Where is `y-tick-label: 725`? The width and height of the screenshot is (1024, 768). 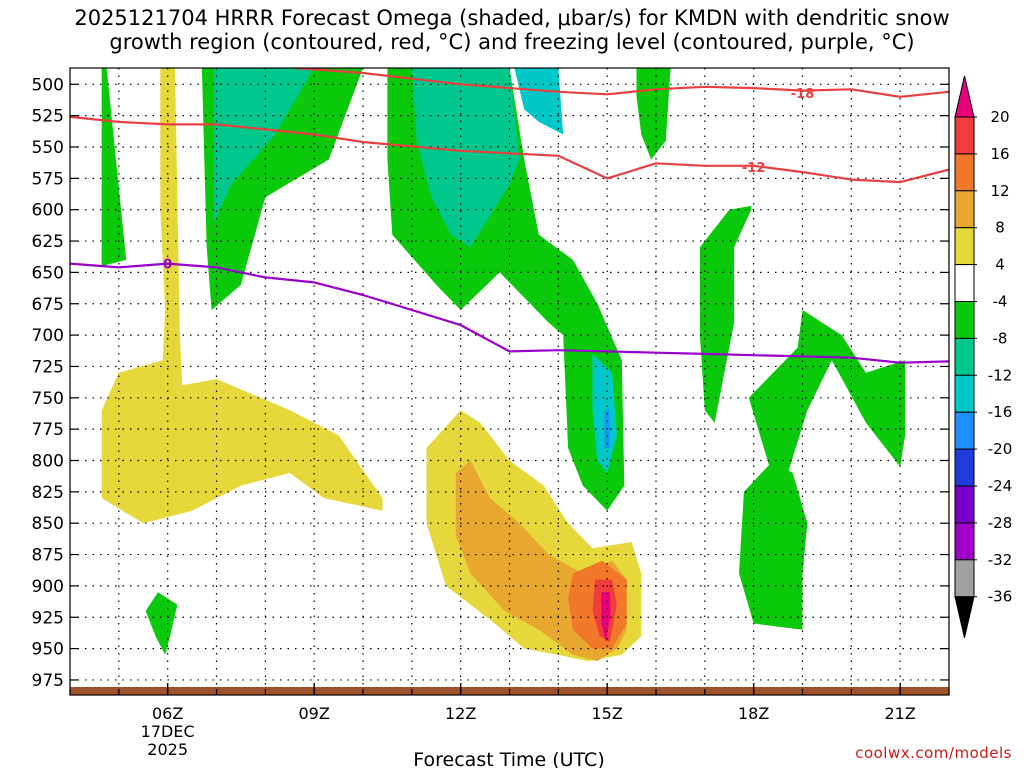 y-tick-label: 725 is located at coordinates (48, 367).